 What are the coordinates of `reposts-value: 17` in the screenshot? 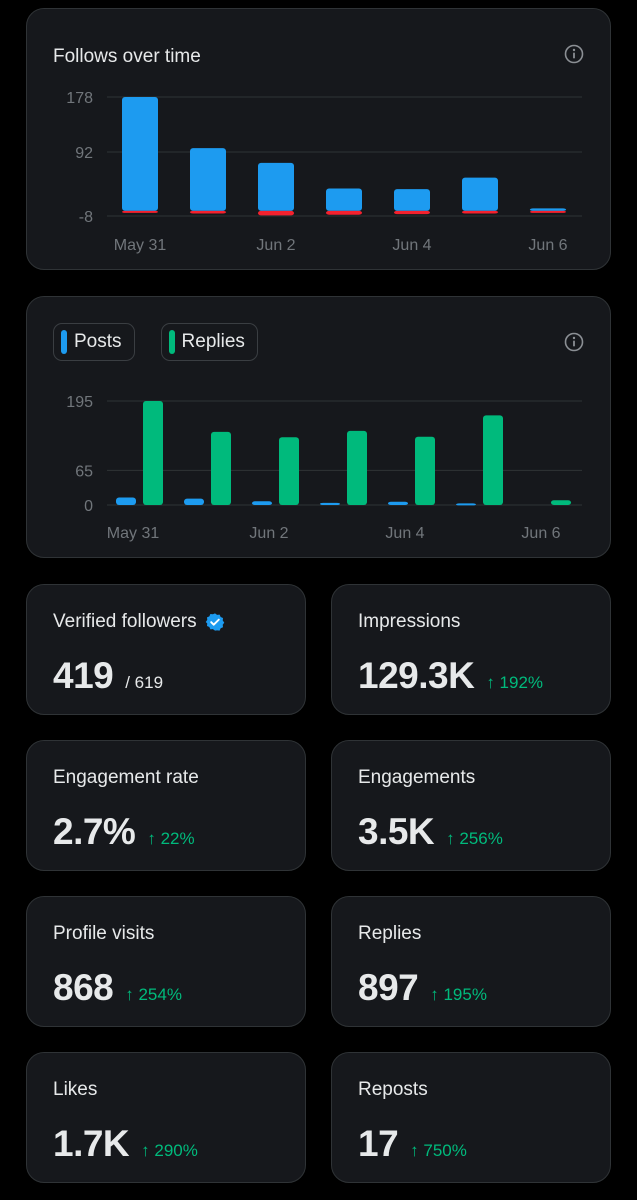 It's located at (378, 1143).